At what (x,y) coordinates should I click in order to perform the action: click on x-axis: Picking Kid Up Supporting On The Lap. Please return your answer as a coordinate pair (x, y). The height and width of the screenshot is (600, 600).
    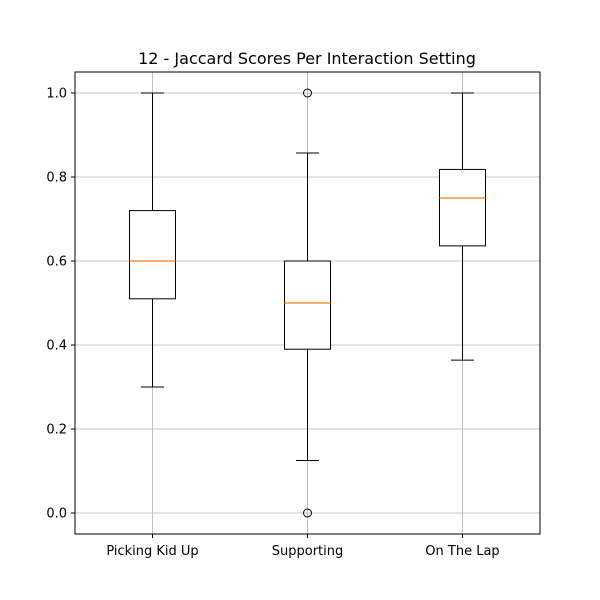
    Looking at the image, I should click on (303, 546).